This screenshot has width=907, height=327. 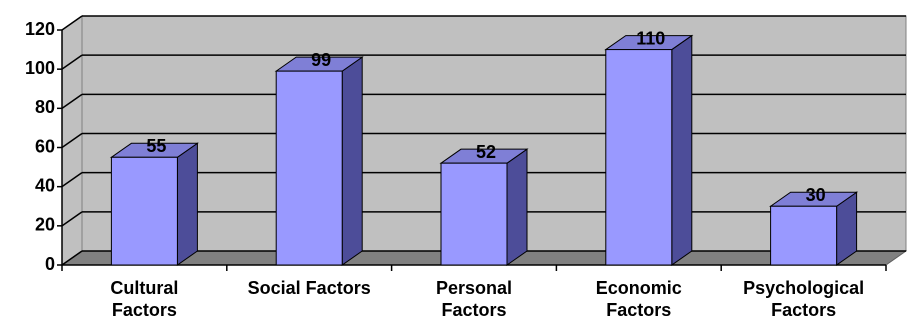 What do you see at coordinates (486, 152) in the screenshot?
I see `value-label: 52` at bounding box center [486, 152].